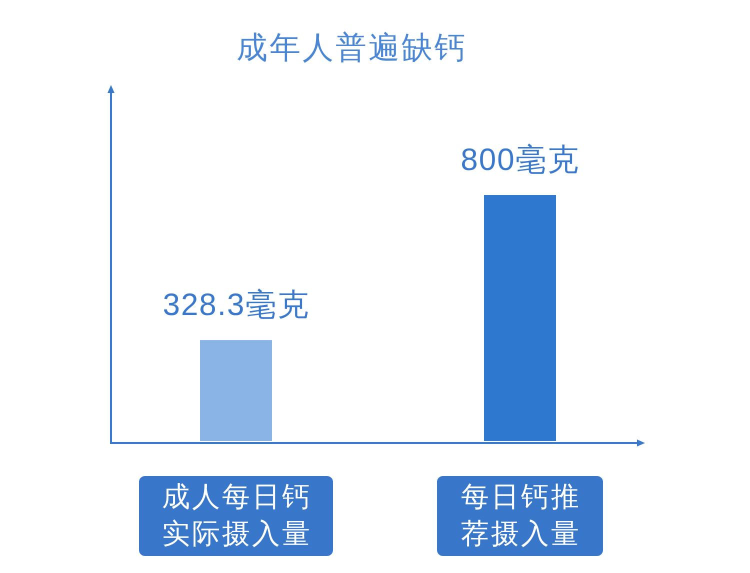 The width and height of the screenshot is (750, 573). What do you see at coordinates (352, 47) in the screenshot?
I see `chart-title: 成年人普遍缺钙` at bounding box center [352, 47].